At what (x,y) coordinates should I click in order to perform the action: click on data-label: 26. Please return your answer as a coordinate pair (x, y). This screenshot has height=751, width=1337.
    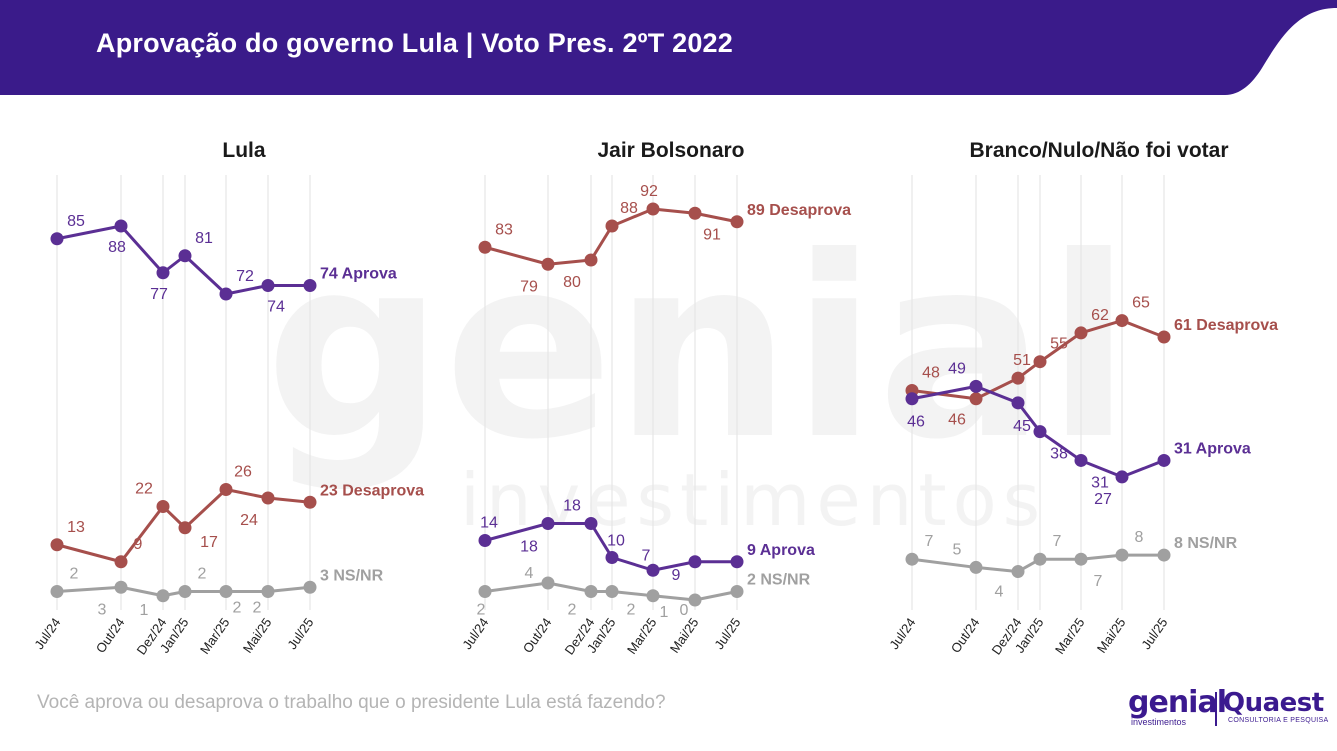
    Looking at the image, I should click on (243, 472).